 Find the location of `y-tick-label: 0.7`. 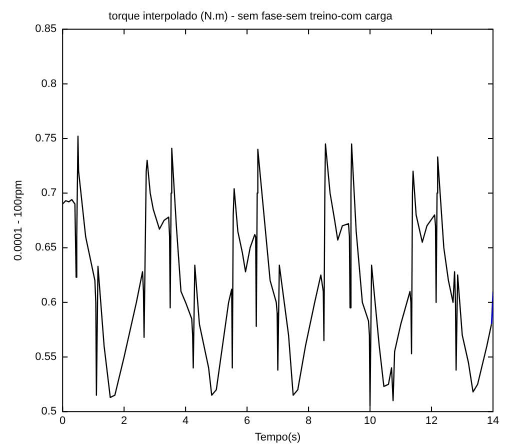

y-tick-label: 0.7 is located at coordinates (49, 193).